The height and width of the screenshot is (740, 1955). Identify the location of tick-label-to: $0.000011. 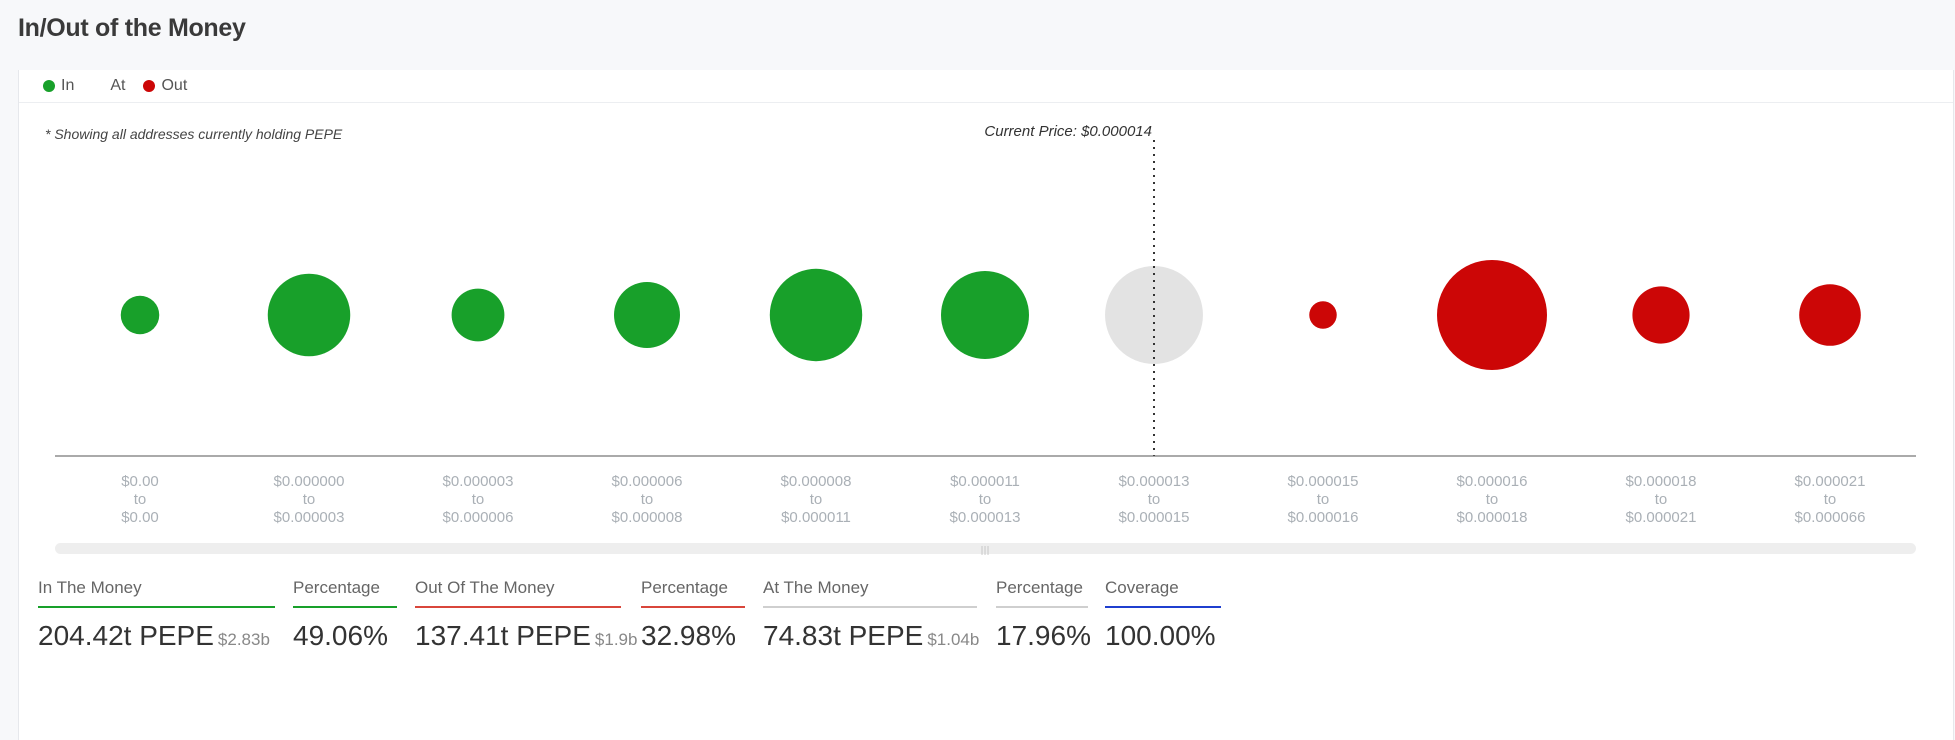
(816, 517).